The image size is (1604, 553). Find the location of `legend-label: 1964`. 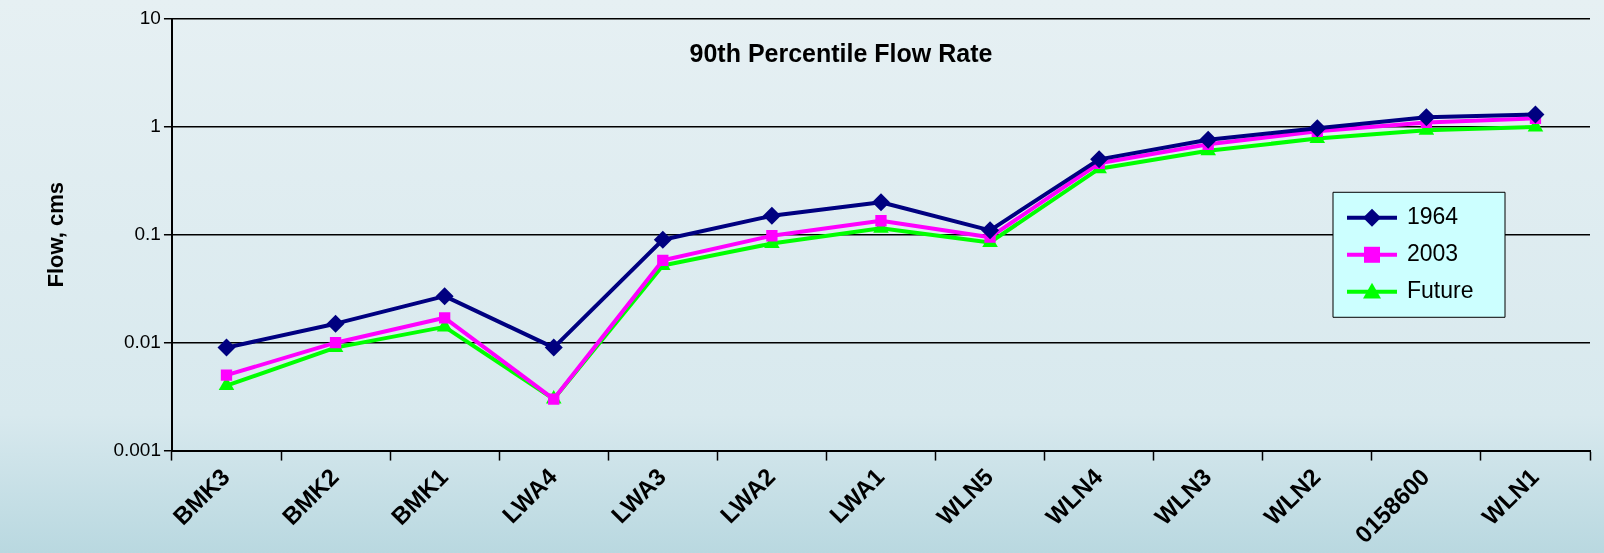

legend-label: 1964 is located at coordinates (1433, 216).